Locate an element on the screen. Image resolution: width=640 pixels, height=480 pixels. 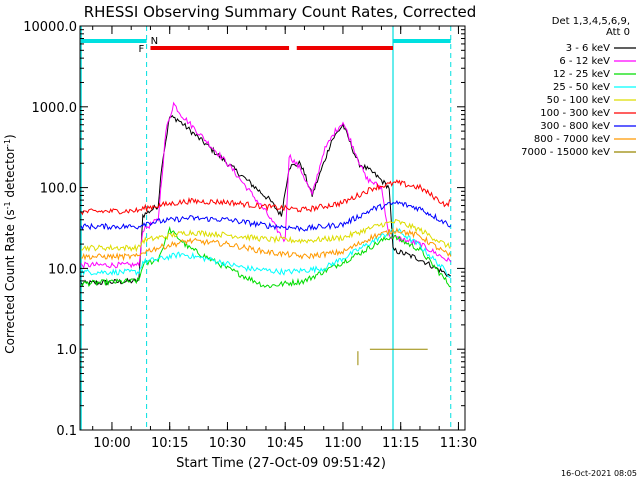
y-axis-label-part: Corrected Count Rate (s is located at coordinates (10, 281).